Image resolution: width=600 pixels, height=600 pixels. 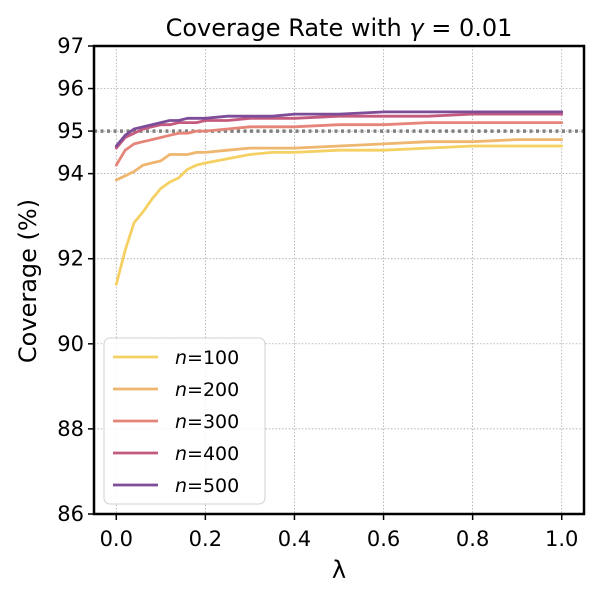 I want to click on x-tick-label: 0.6, so click(x=383, y=539).